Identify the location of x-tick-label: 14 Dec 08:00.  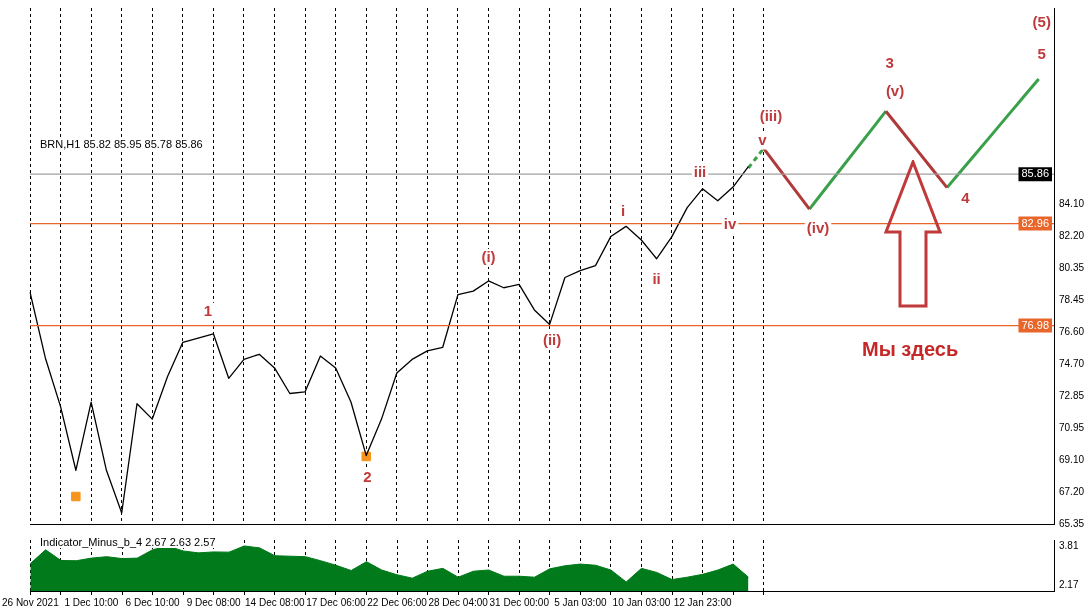
(275, 602).